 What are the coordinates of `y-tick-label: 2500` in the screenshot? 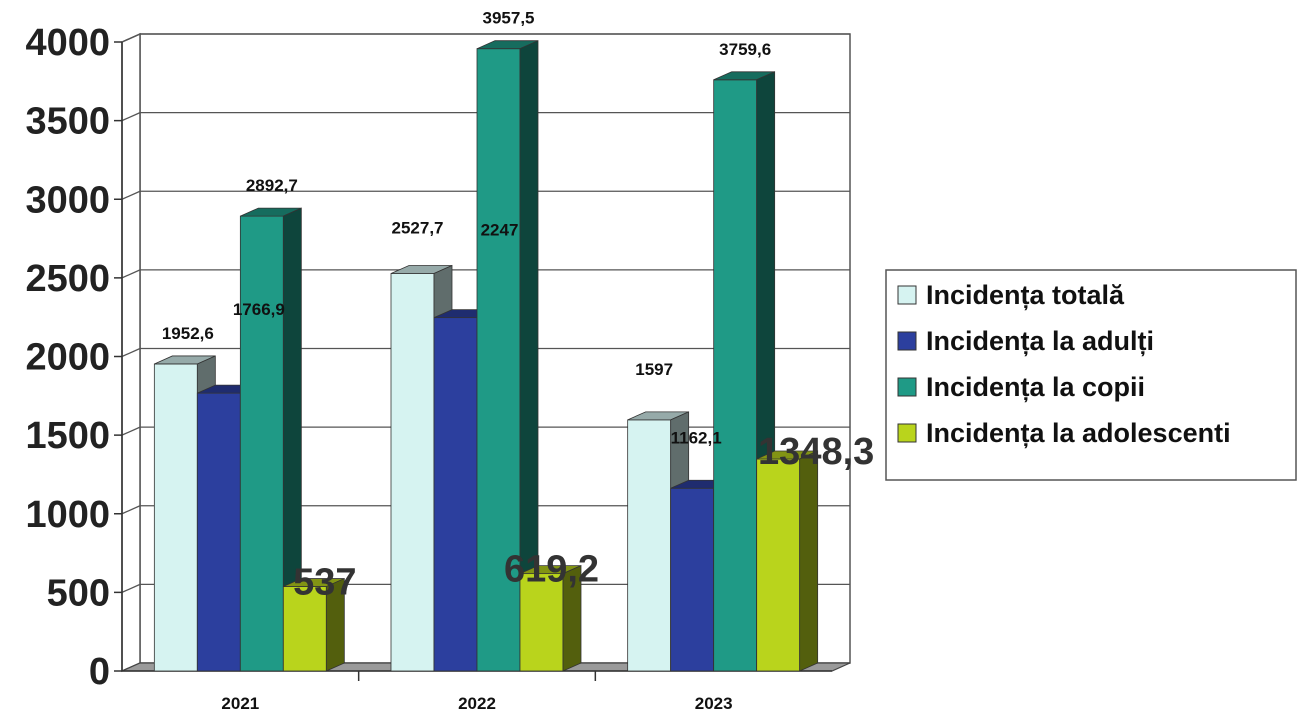 It's located at (67, 279).